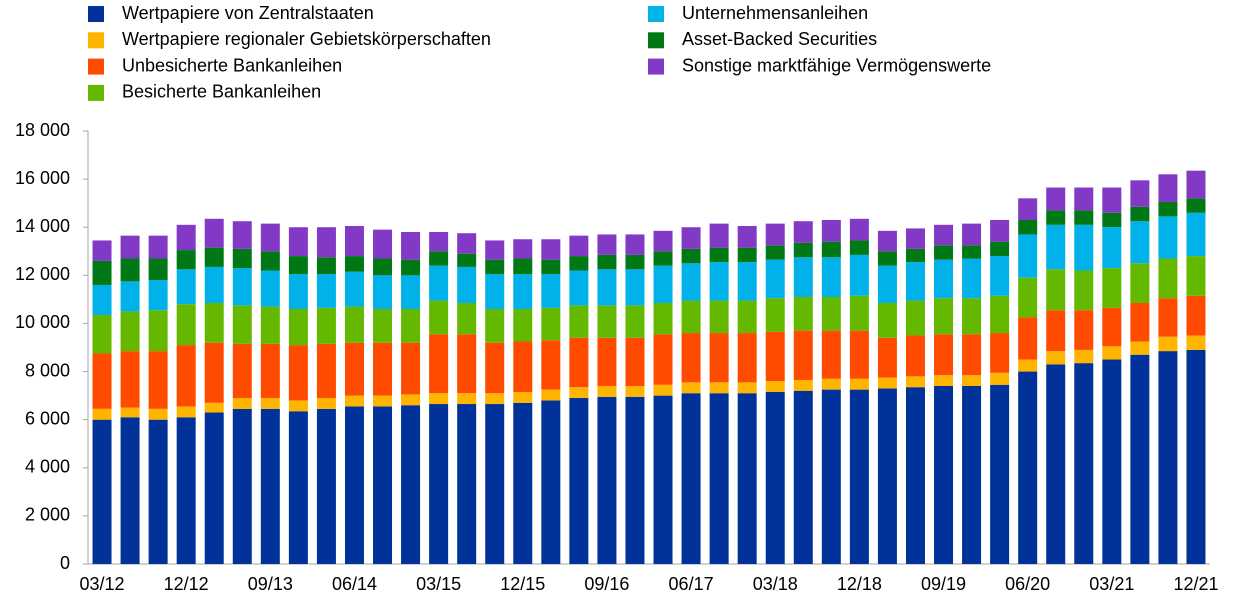  I want to click on x-tick-label: 06/14, so click(354, 584).